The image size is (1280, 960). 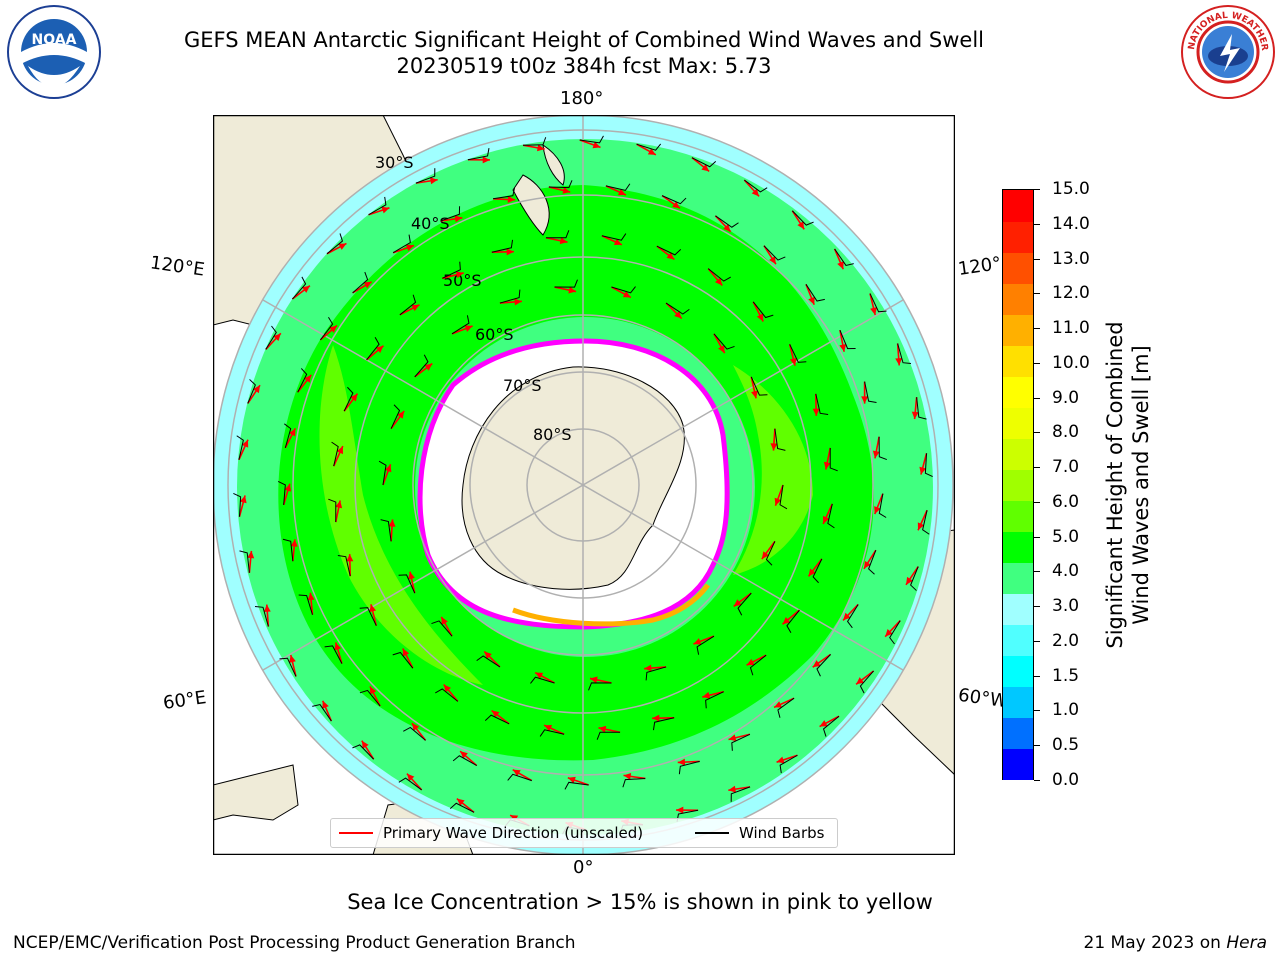 What do you see at coordinates (1115, 485) in the screenshot?
I see `colorbar-label-line1: Significant Height of Combined` at bounding box center [1115, 485].